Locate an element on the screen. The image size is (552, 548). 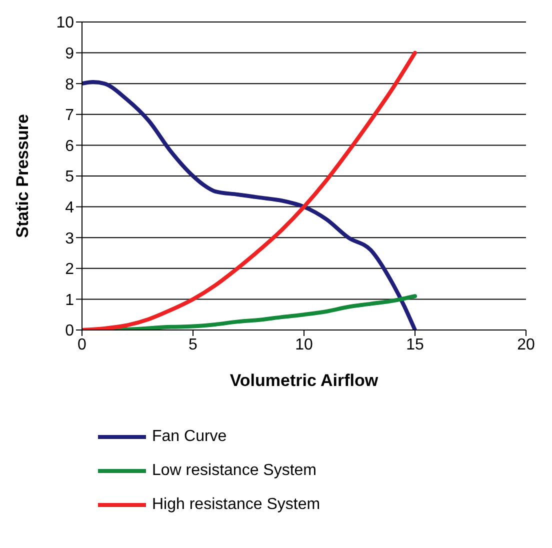
x-tick-label: 15 is located at coordinates (415, 345).